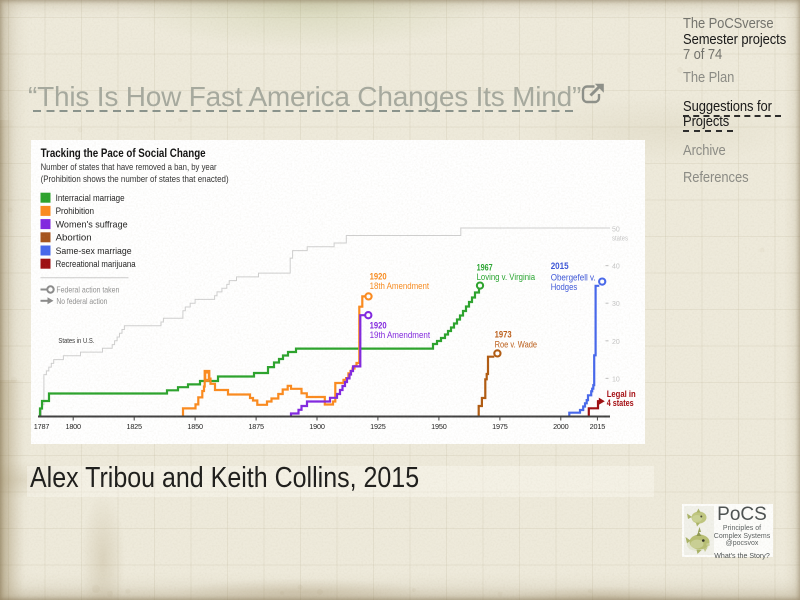 This screenshot has width=800, height=600. What do you see at coordinates (616, 304) in the screenshot?
I see `svg-text: 30` at bounding box center [616, 304].